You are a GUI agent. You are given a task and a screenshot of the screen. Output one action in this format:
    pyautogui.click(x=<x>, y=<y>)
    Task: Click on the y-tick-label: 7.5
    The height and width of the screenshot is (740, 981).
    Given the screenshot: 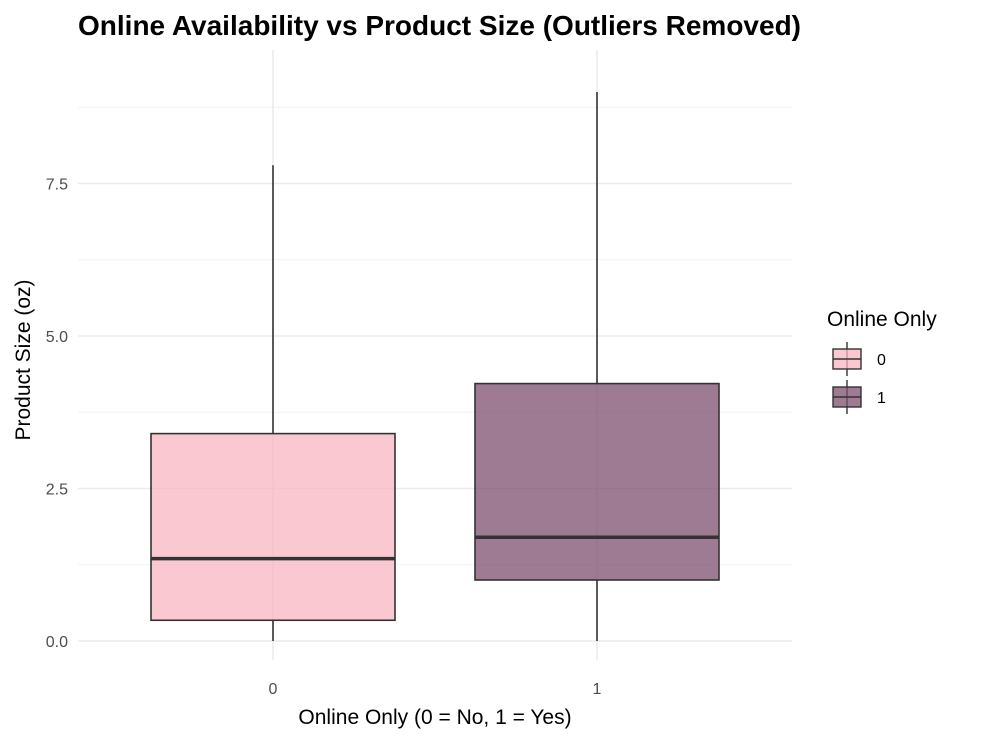 What is the action you would take?
    pyautogui.click(x=57, y=185)
    